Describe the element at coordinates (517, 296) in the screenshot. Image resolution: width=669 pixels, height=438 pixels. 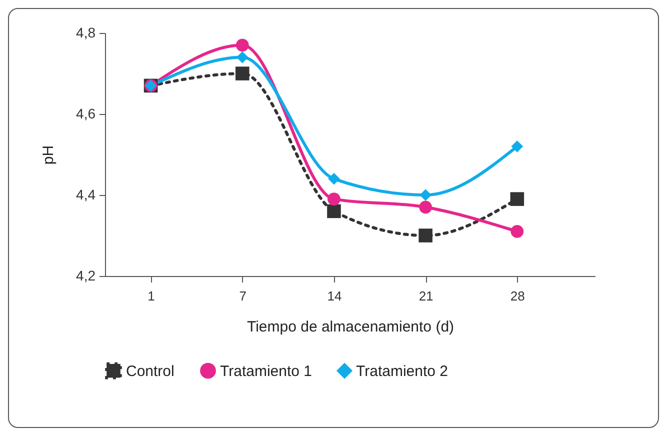
I see `x-tick-label: 28` at that location.